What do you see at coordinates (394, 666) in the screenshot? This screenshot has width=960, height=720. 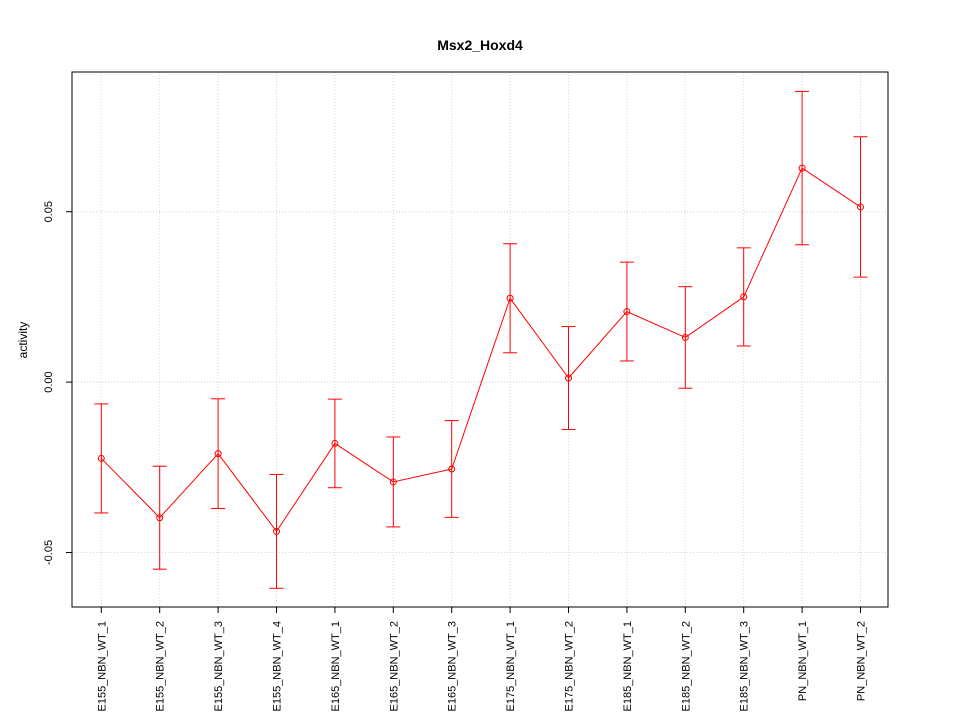 I see `x-tick-label: E165_NBN_WT_2` at bounding box center [394, 666].